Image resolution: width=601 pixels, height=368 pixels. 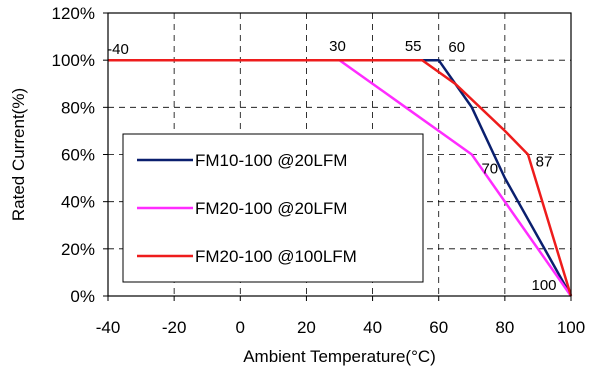 I want to click on x-tick-label: -20, so click(x=174, y=327).